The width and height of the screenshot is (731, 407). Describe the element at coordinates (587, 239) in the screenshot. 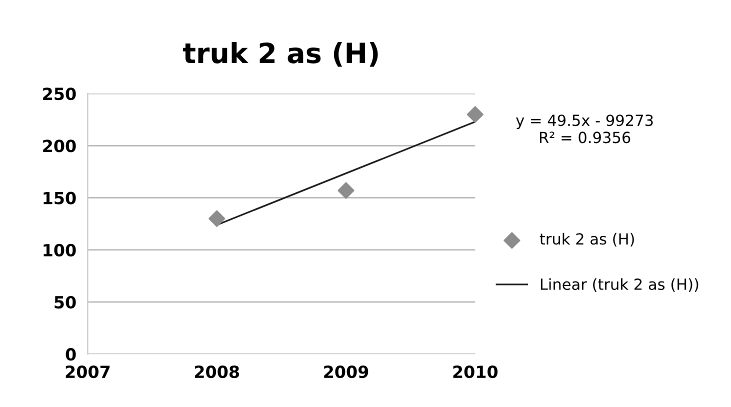

I see `legend-label: truk 2 as (H)` at that location.